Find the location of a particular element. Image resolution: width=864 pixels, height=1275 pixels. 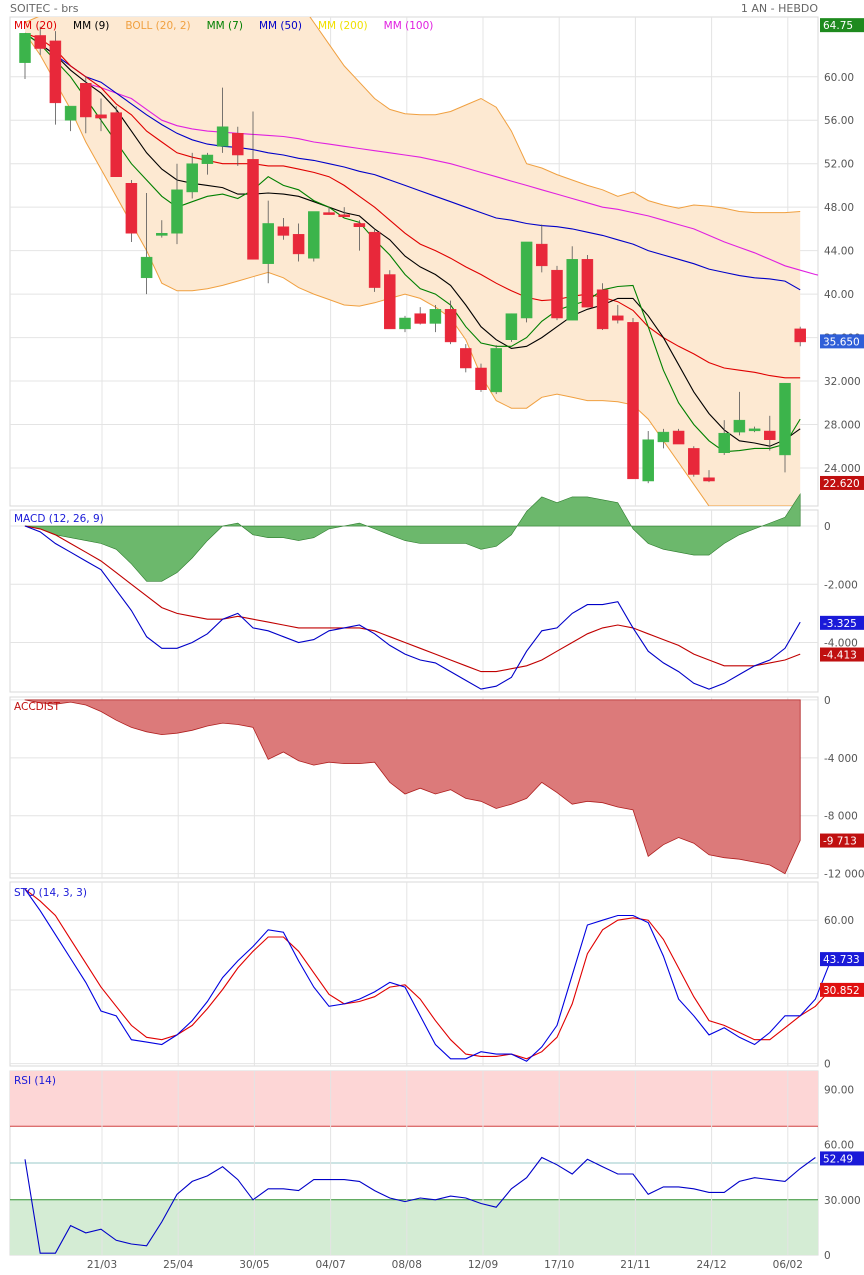

price-tick-label: 60.00 is located at coordinates (839, 78).